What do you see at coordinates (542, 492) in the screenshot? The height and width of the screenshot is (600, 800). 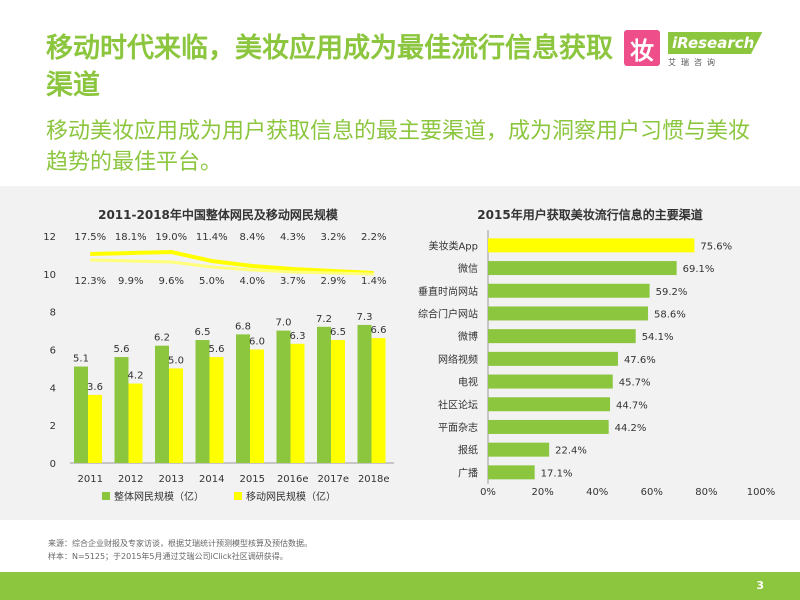 I see `chart2-x-tick: 20%` at bounding box center [542, 492].